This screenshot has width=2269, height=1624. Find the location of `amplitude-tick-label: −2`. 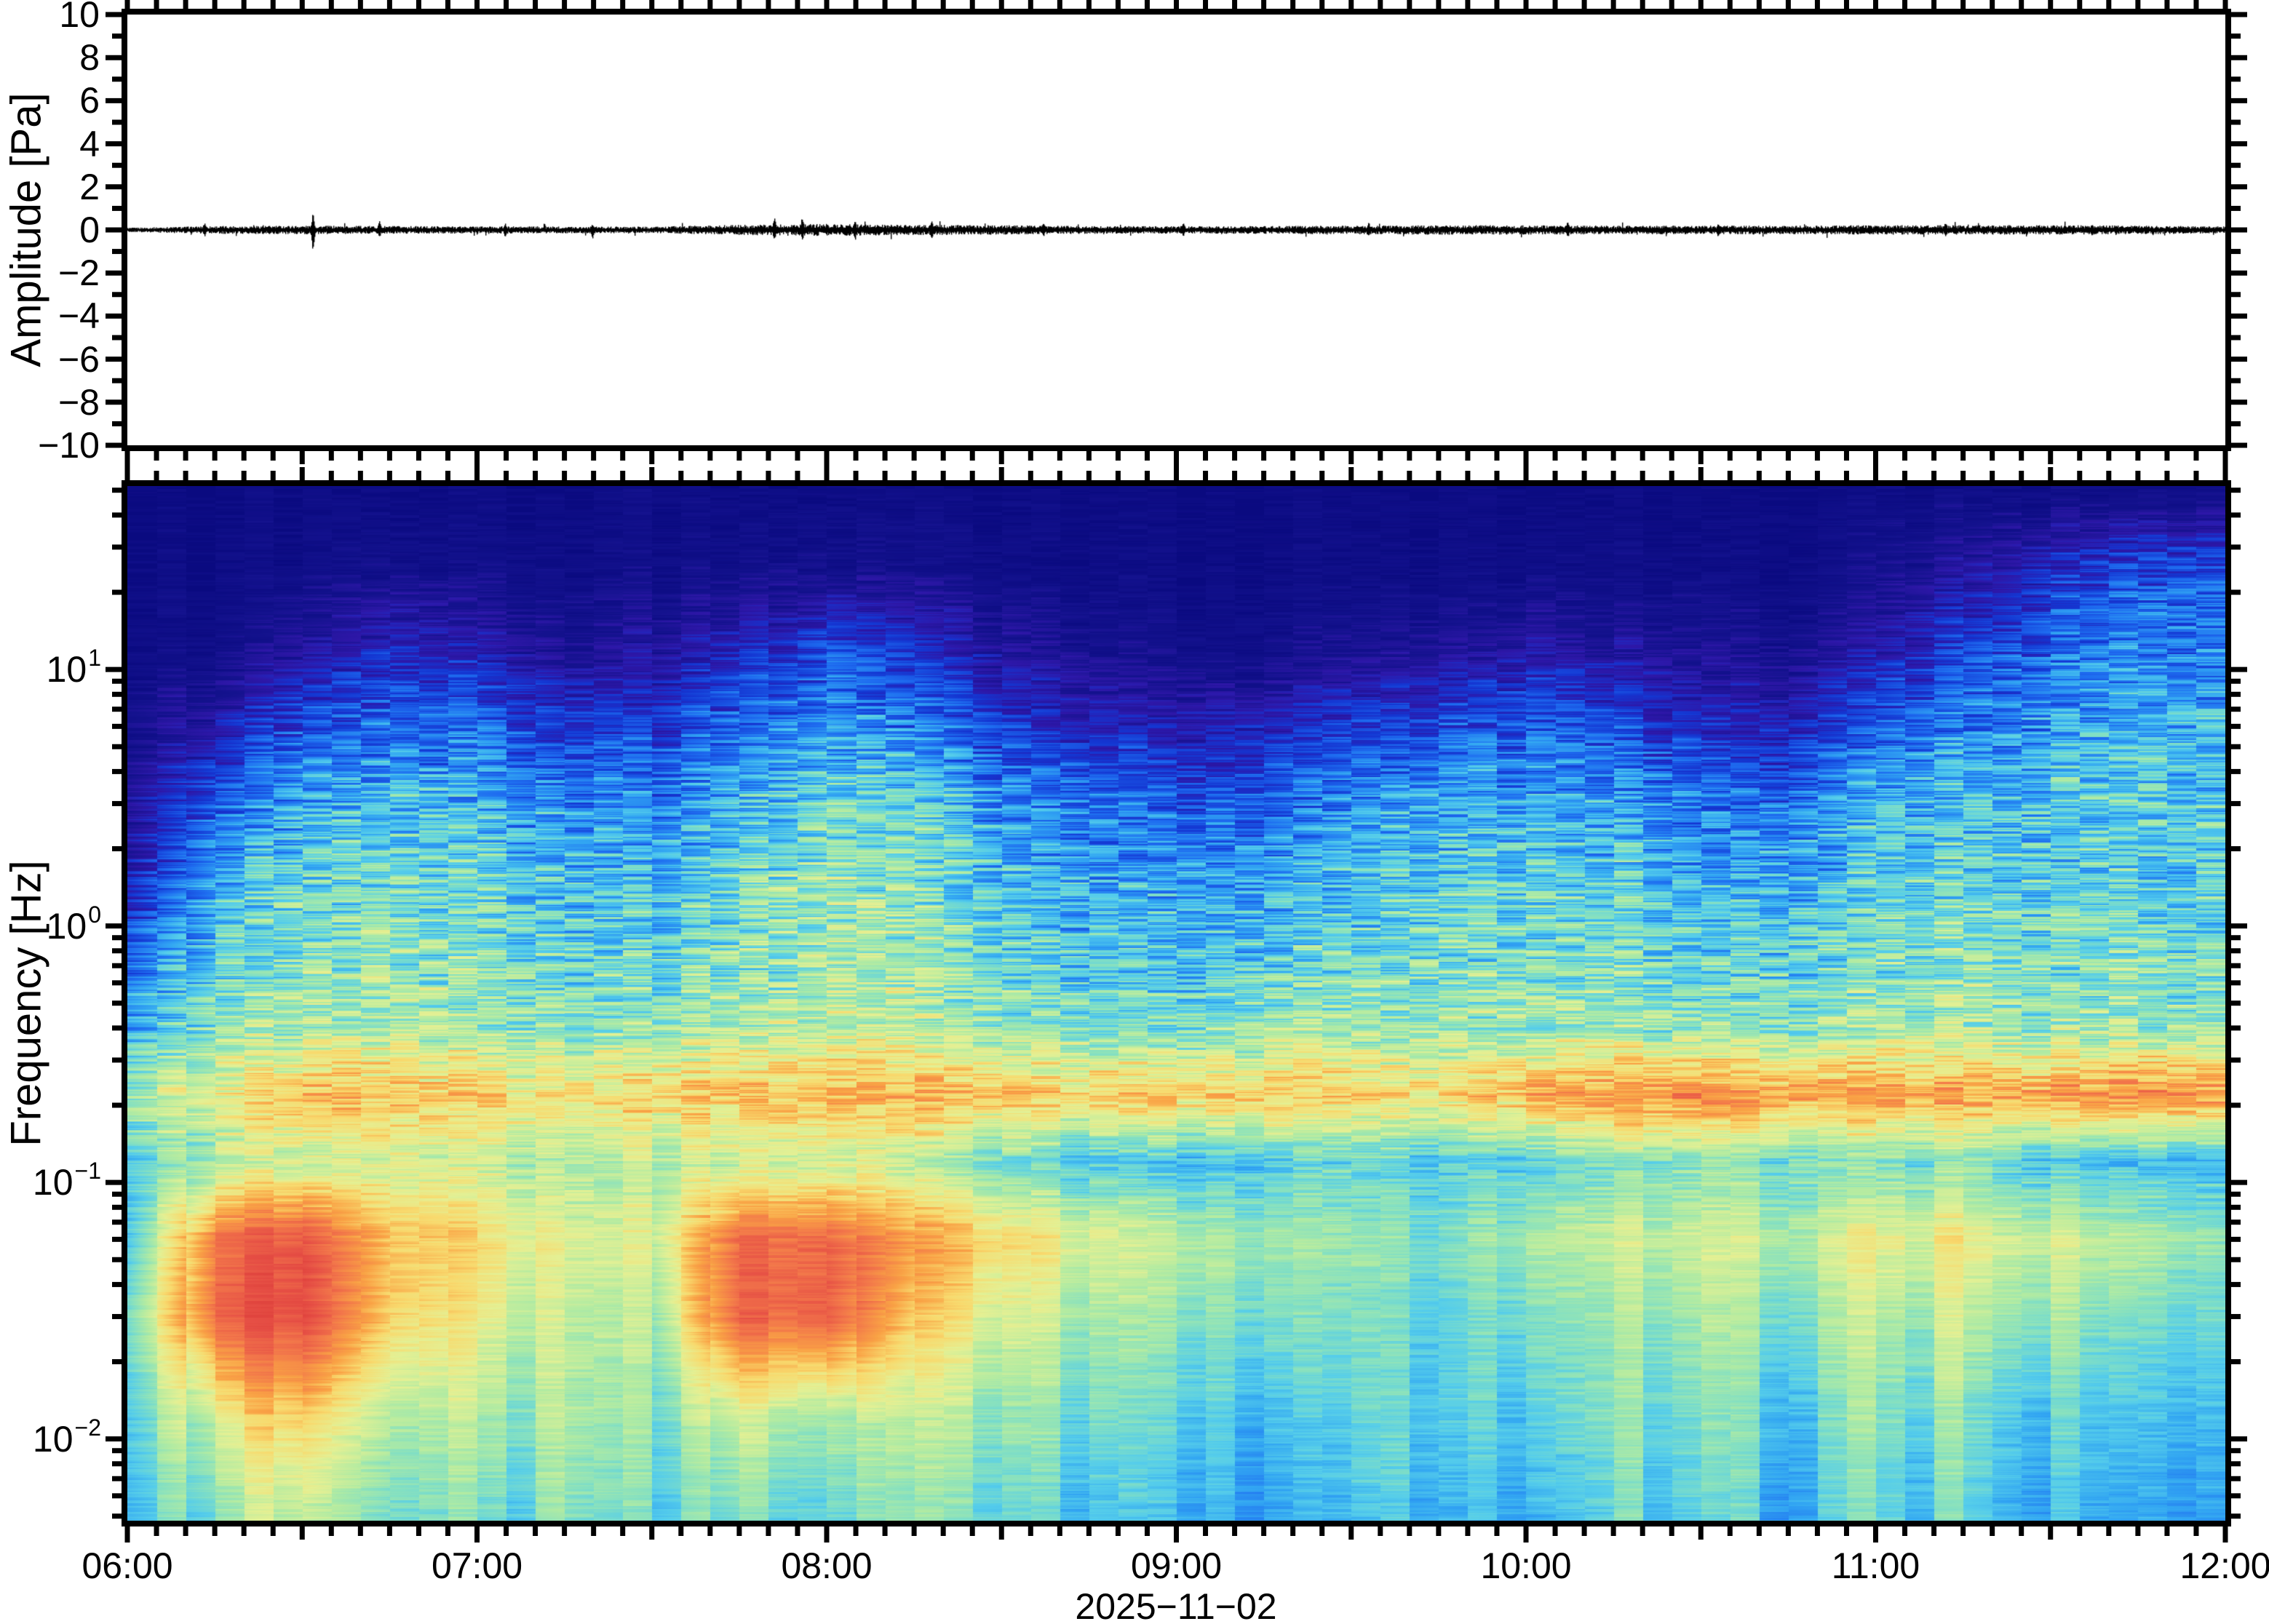

amplitude-tick-label: −2 is located at coordinates (78, 273).